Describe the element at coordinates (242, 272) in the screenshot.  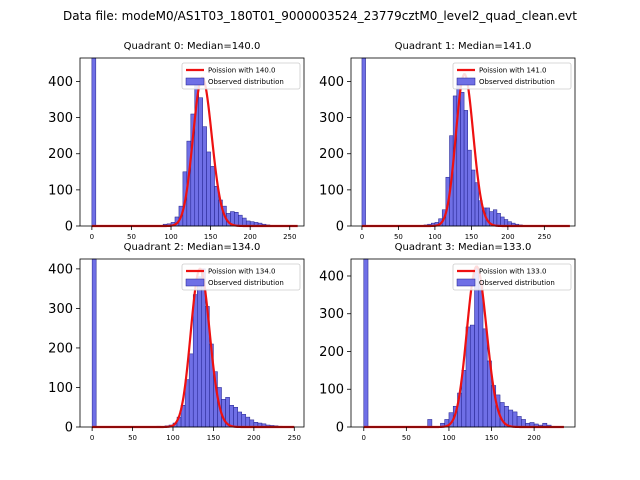
I see `legend-poisson-label: Poission with 134.0` at that location.